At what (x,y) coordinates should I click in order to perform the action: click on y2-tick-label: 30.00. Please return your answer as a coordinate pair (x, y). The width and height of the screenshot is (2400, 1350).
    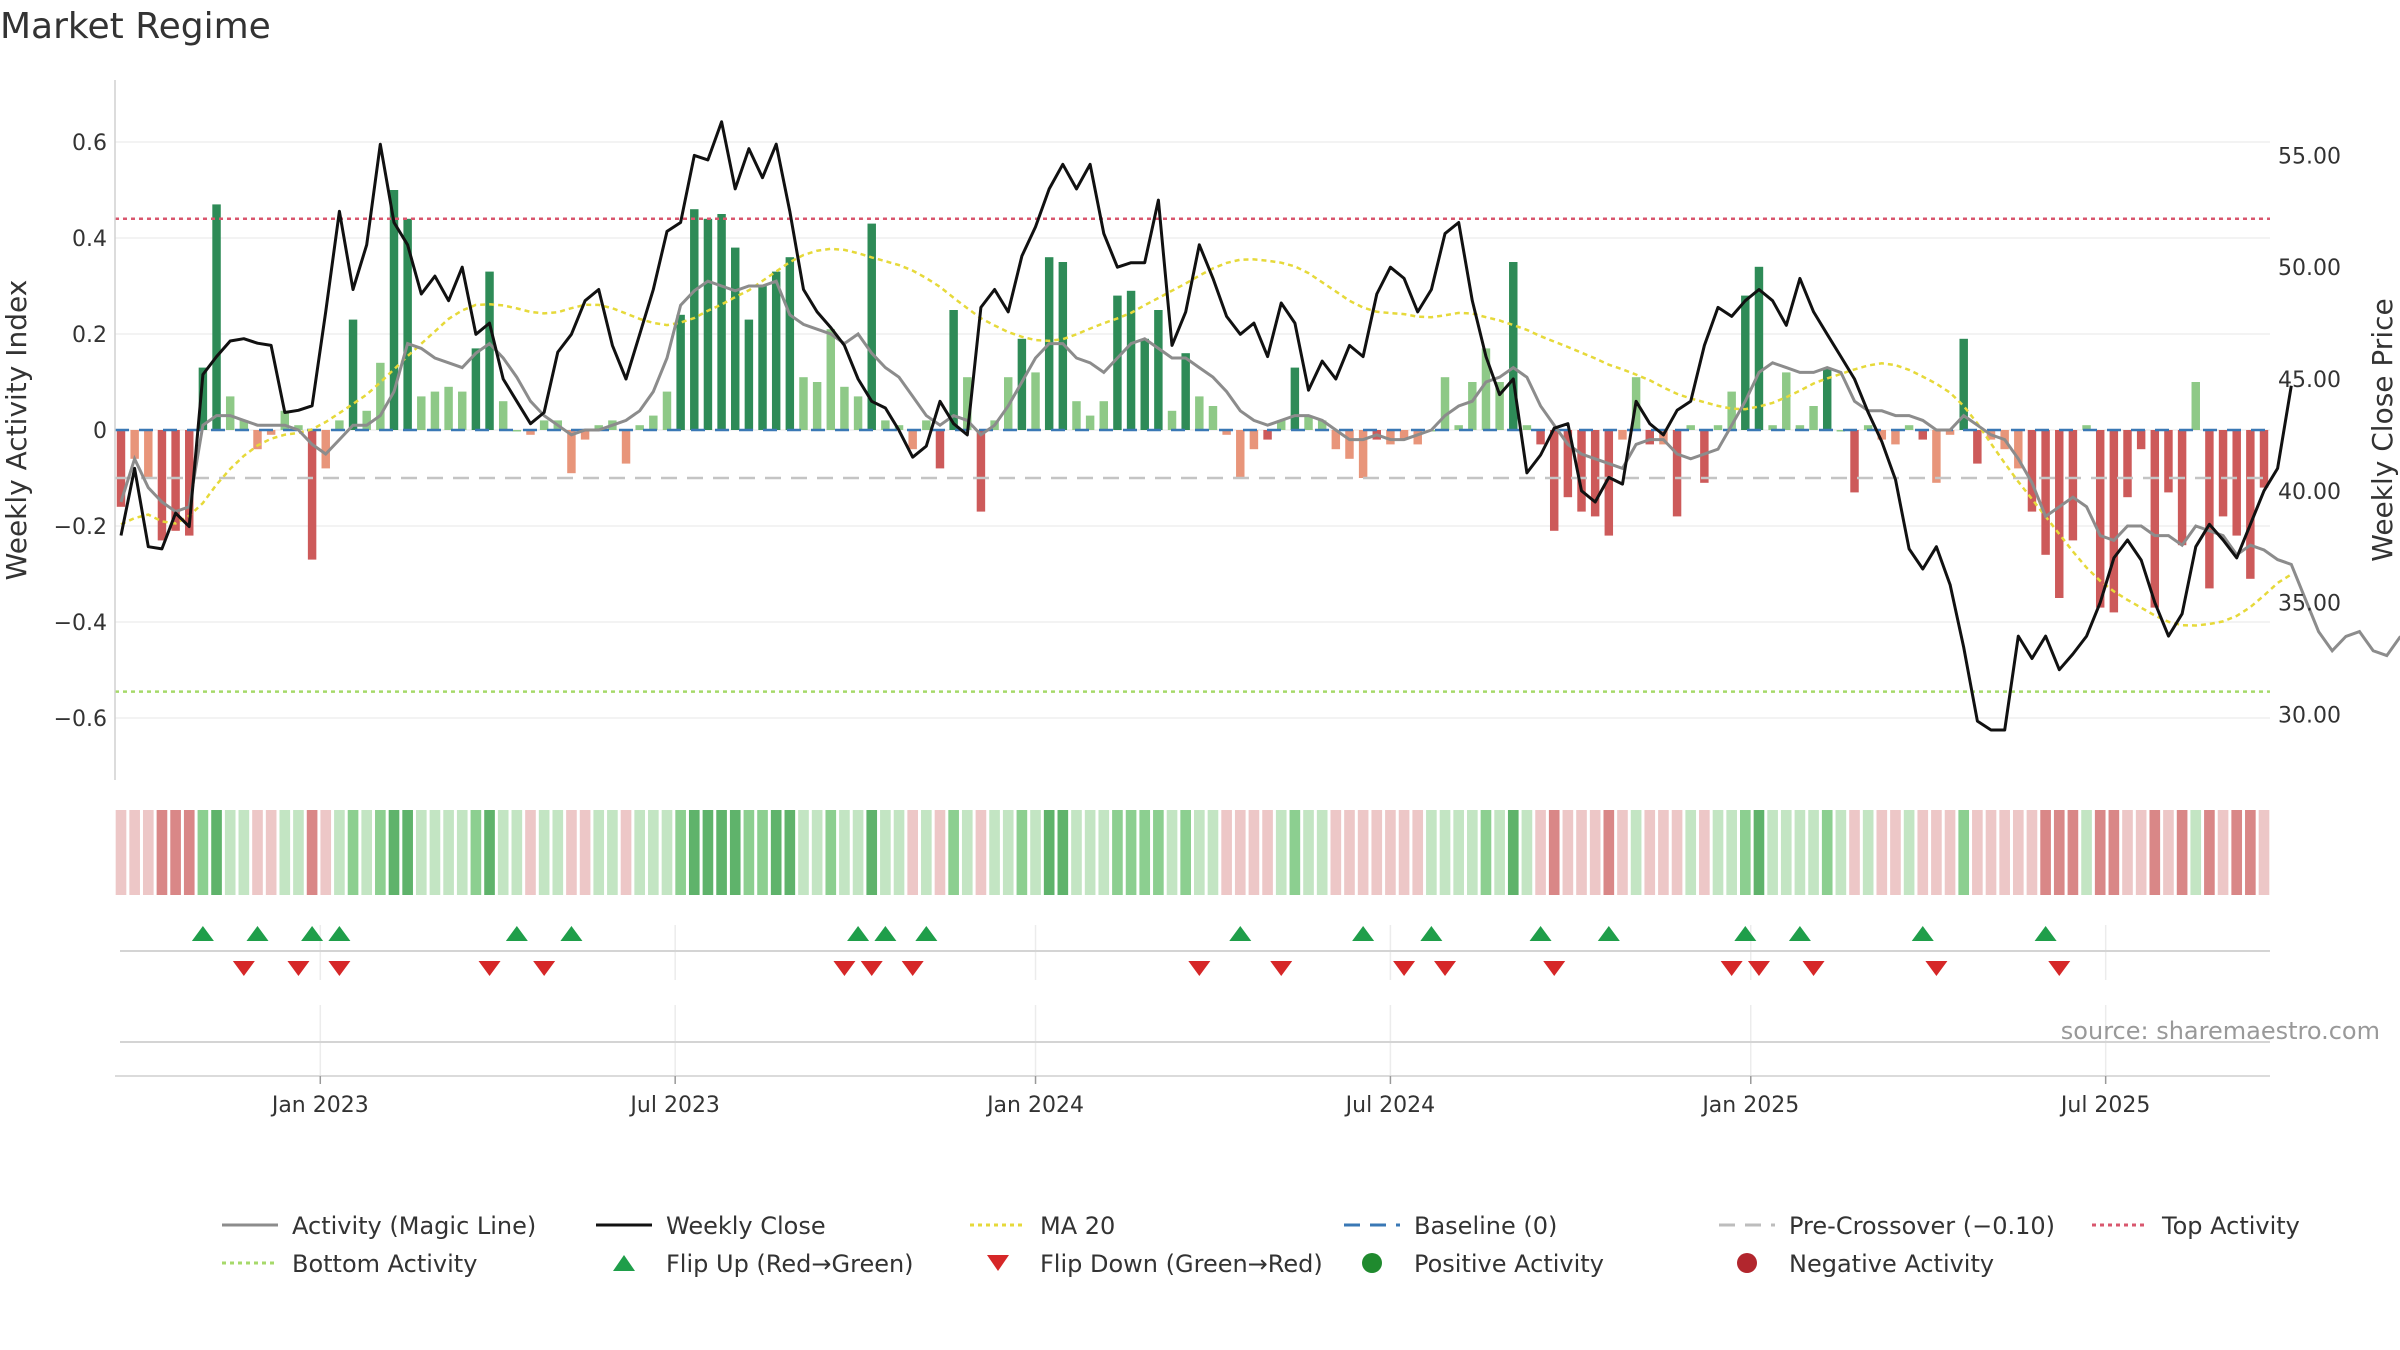
    Looking at the image, I should click on (2309, 715).